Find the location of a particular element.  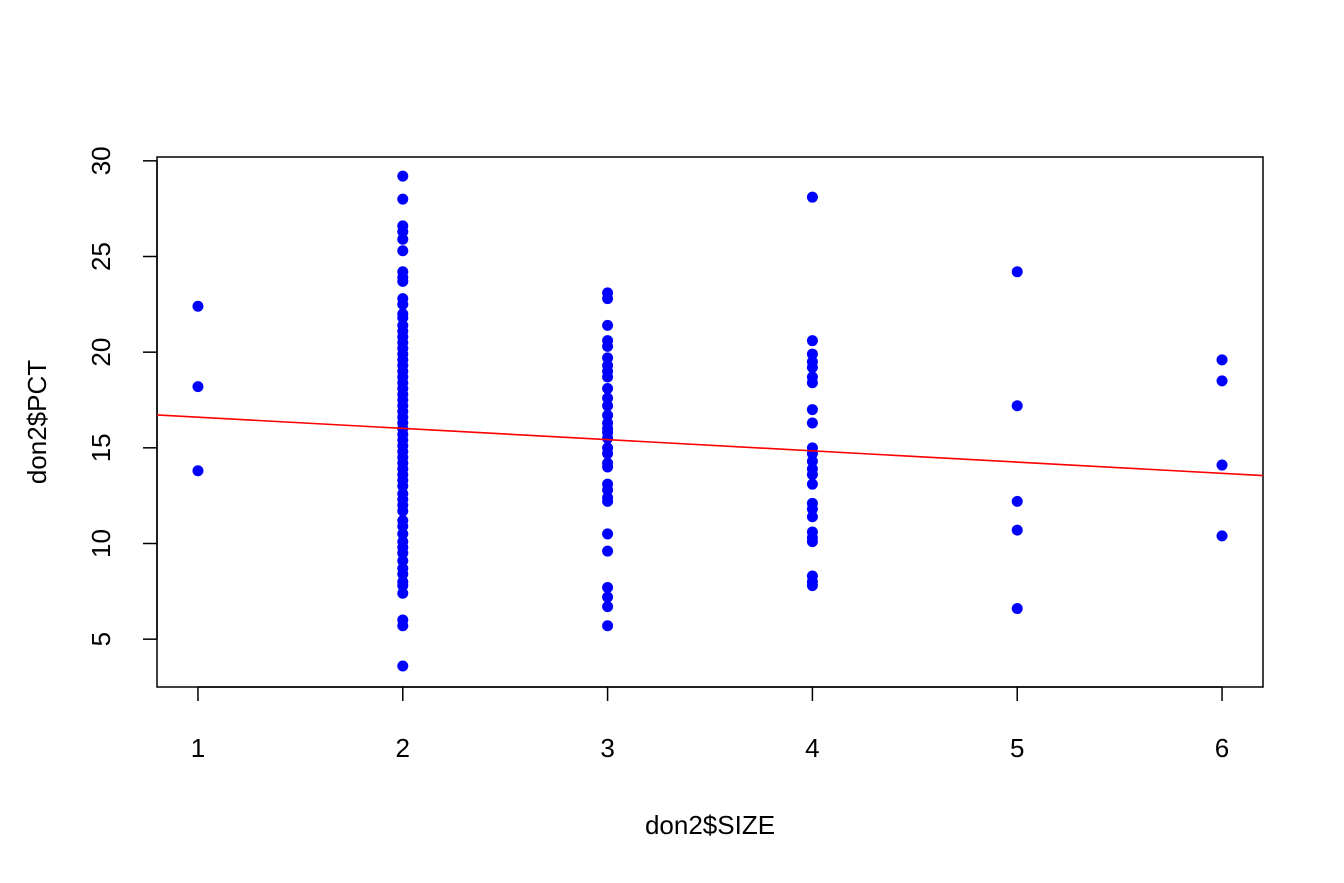

x-tick-label: 4 is located at coordinates (812, 748).